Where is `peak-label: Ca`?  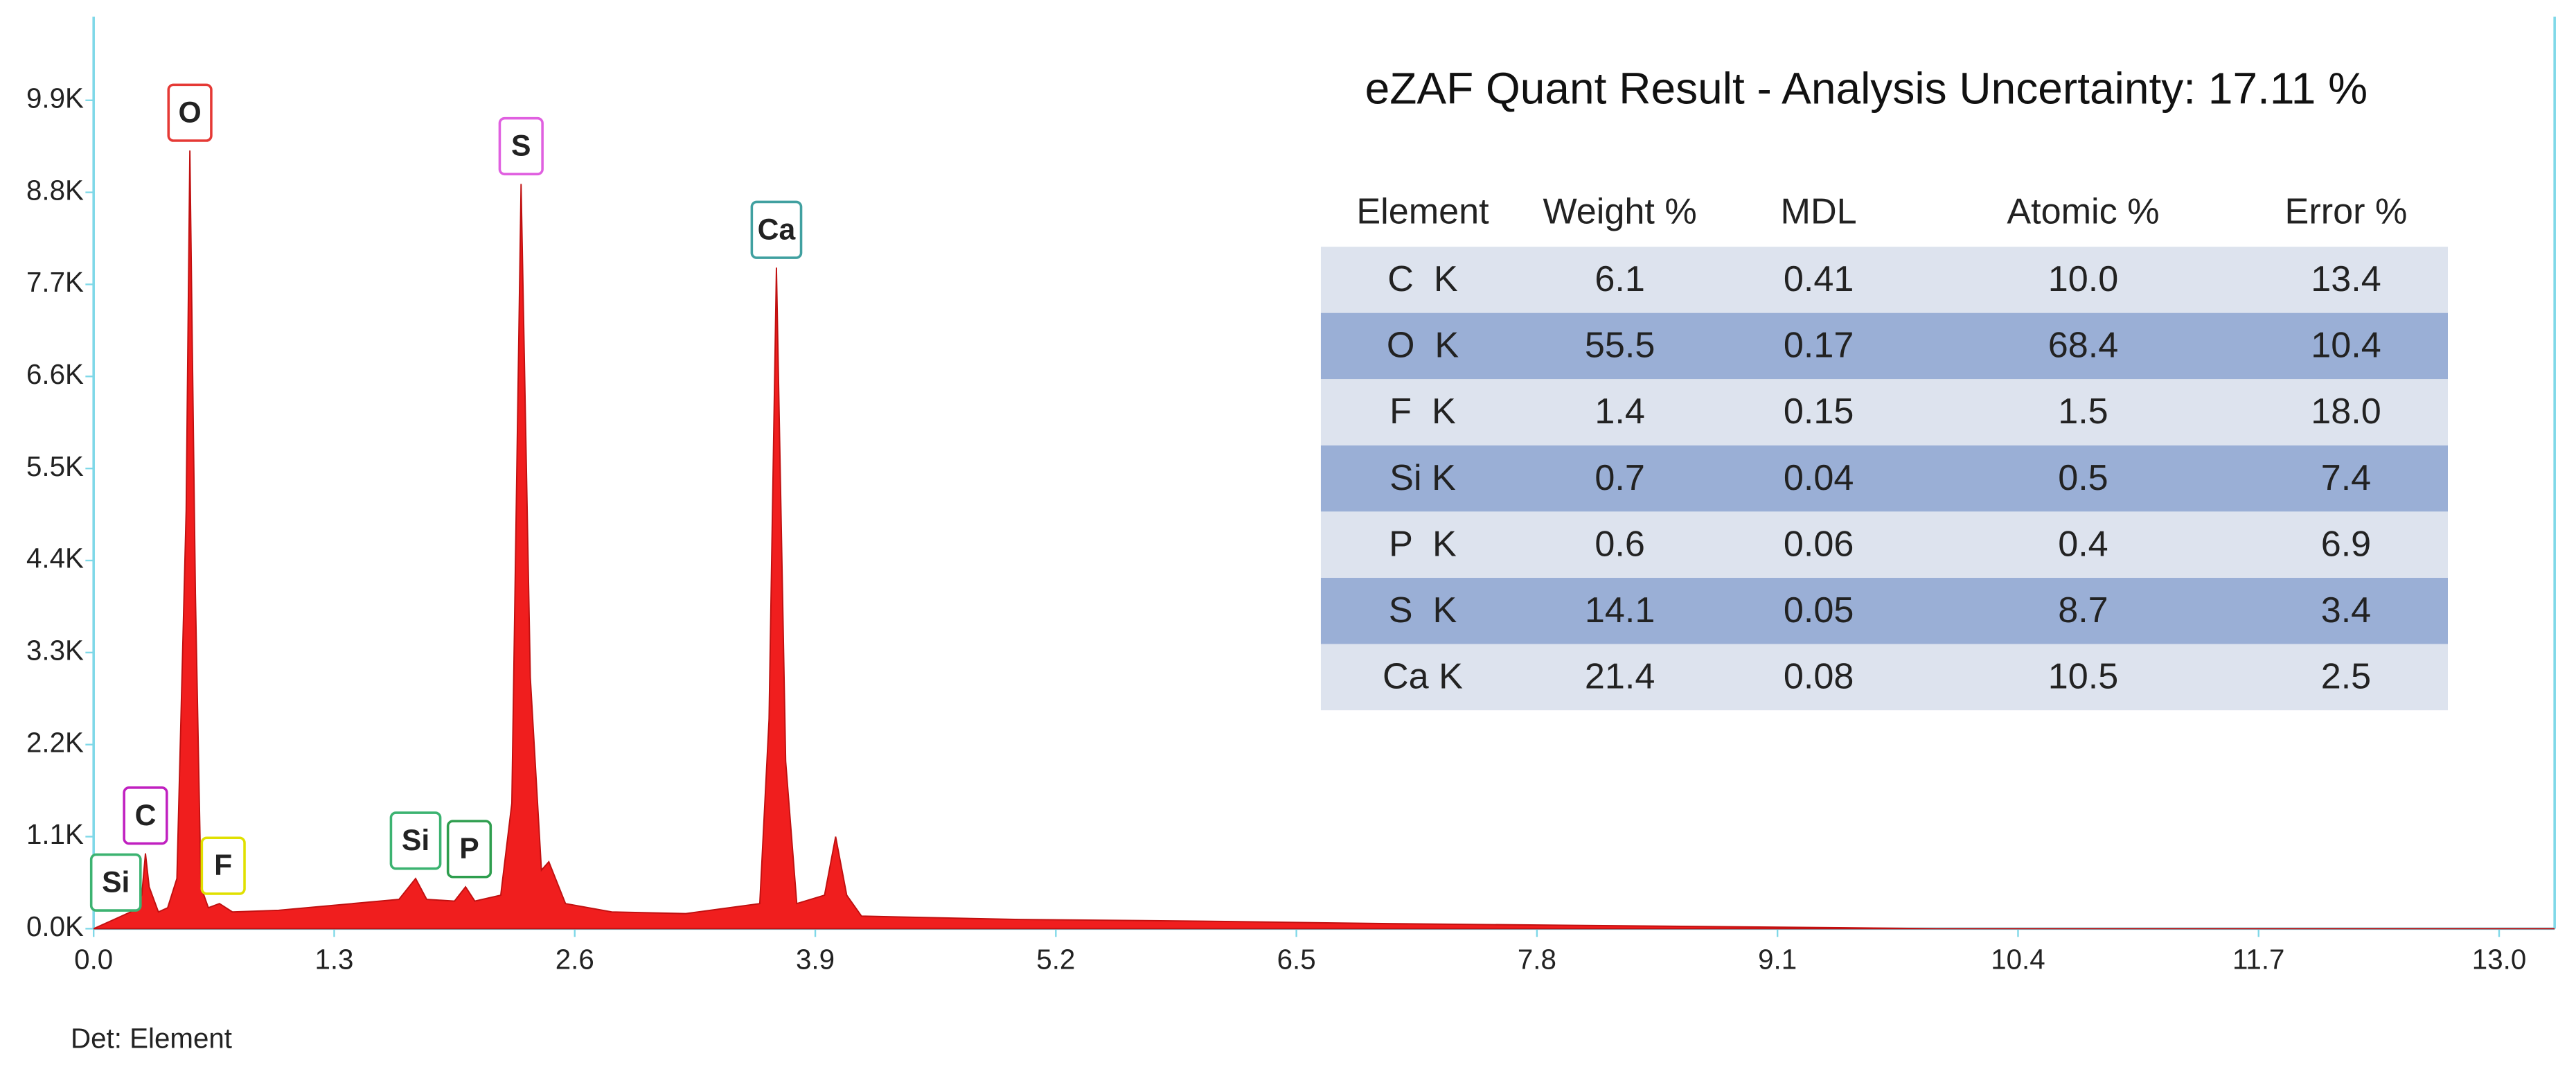
peak-label: Ca is located at coordinates (777, 229).